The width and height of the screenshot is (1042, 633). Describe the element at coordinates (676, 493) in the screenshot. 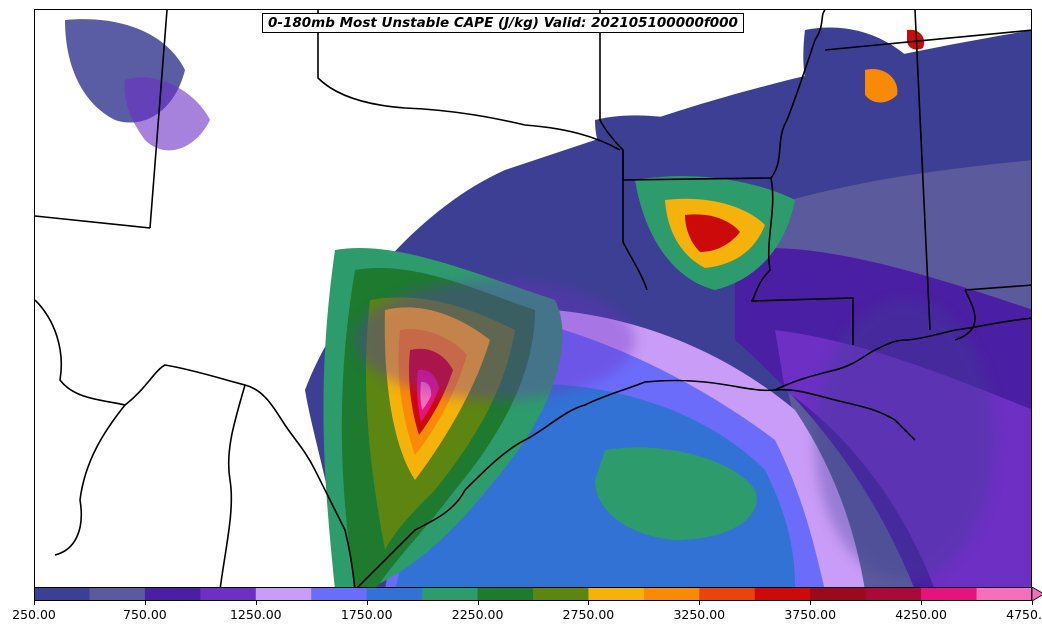

I see `cape-region-2000` at that location.